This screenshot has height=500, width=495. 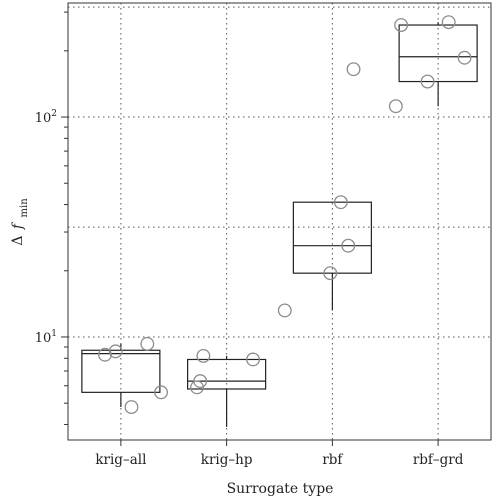 I want to click on x-axis-title: Surrogate type, so click(x=280, y=489).